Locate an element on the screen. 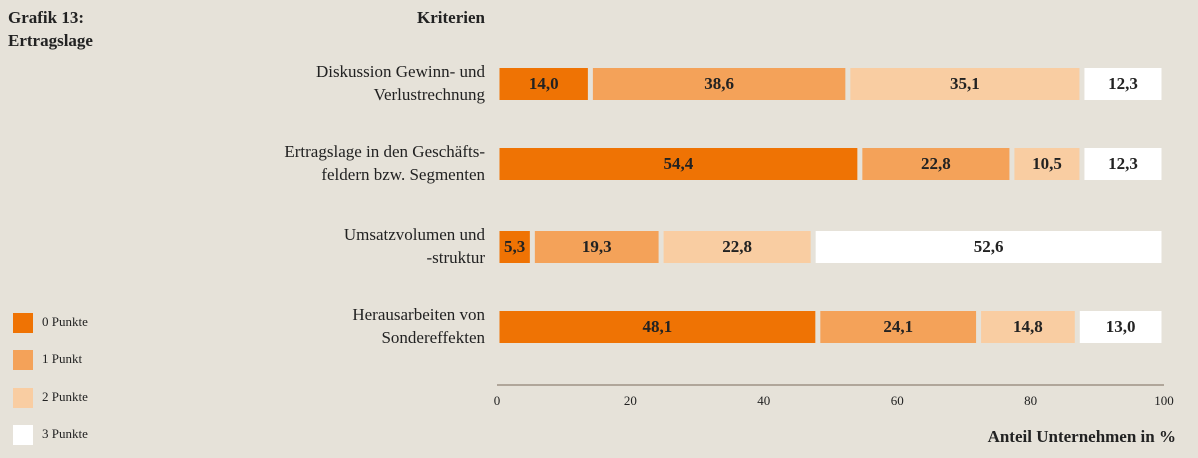  value-label: 10,5 is located at coordinates (1047, 163).